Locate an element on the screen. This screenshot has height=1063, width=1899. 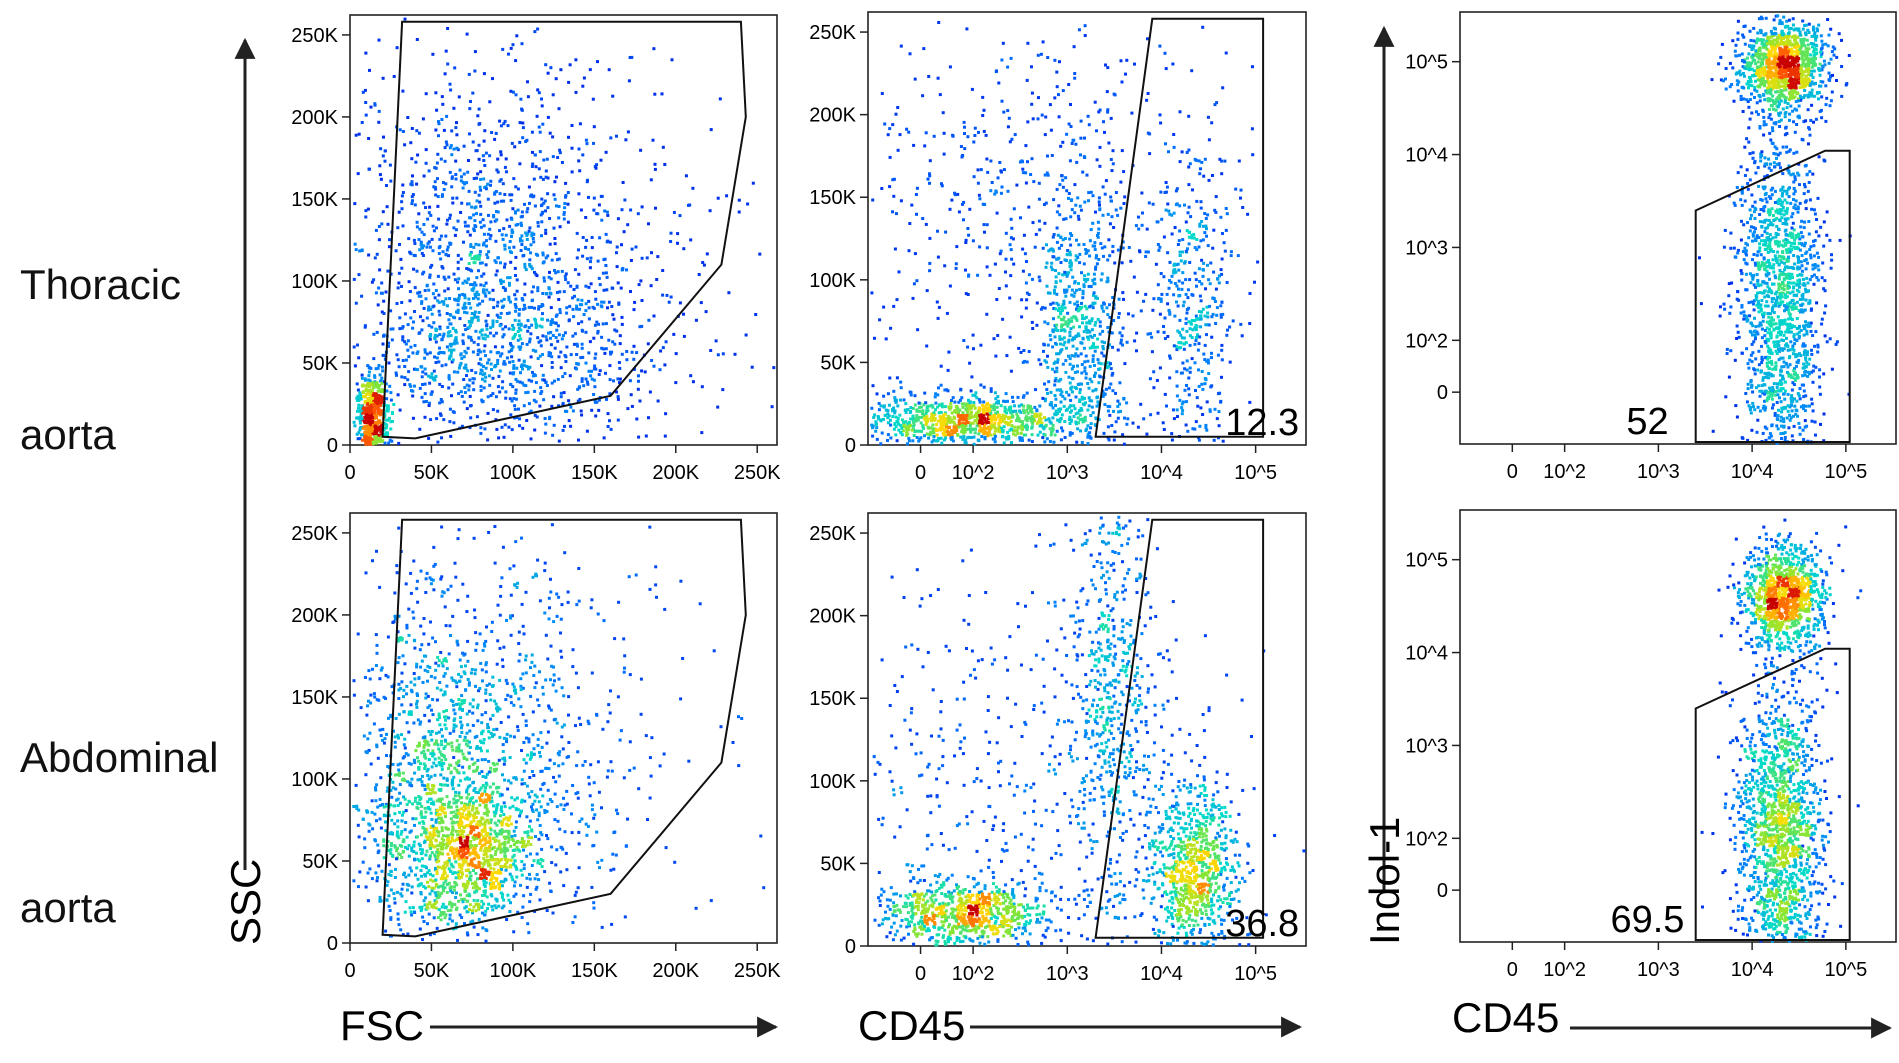
y-tick-label: 0 is located at coordinates (332, 446).